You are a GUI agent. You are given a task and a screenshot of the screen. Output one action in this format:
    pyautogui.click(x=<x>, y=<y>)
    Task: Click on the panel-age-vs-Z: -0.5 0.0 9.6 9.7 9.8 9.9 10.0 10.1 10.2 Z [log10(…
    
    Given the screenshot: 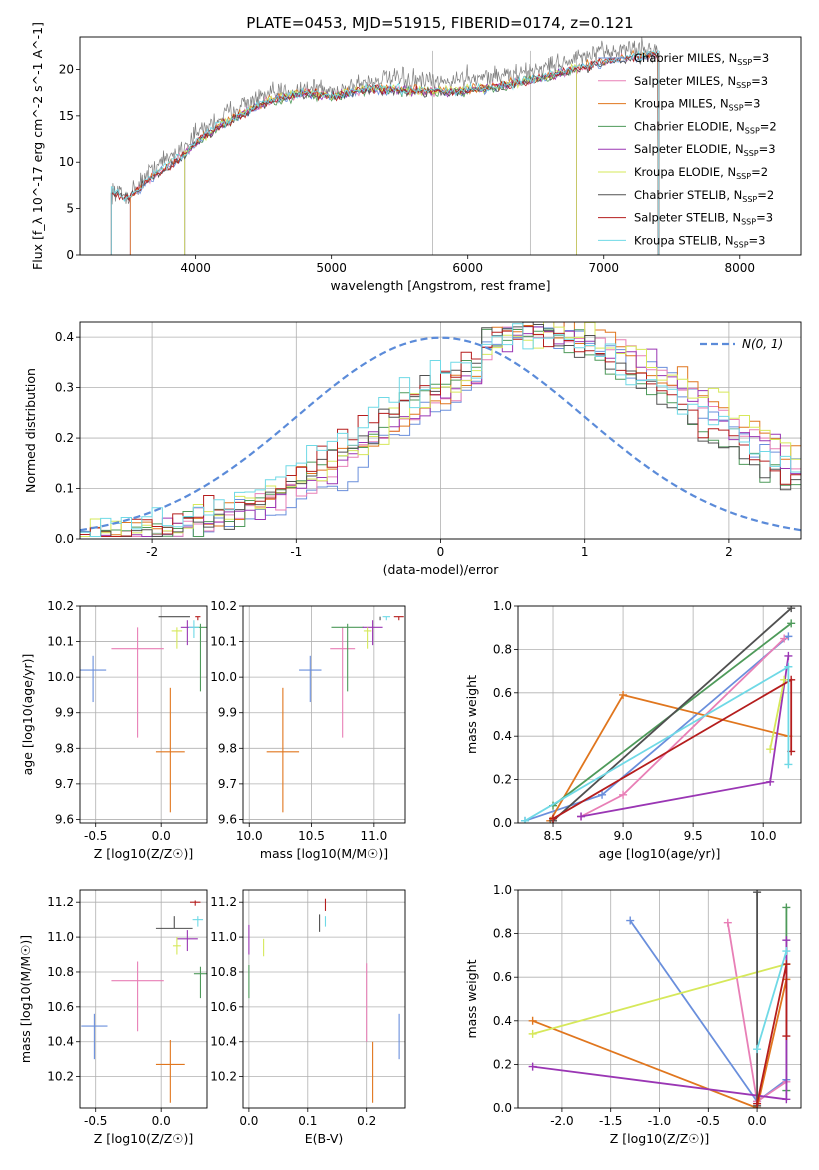 What is the action you would take?
    pyautogui.click(x=114, y=730)
    